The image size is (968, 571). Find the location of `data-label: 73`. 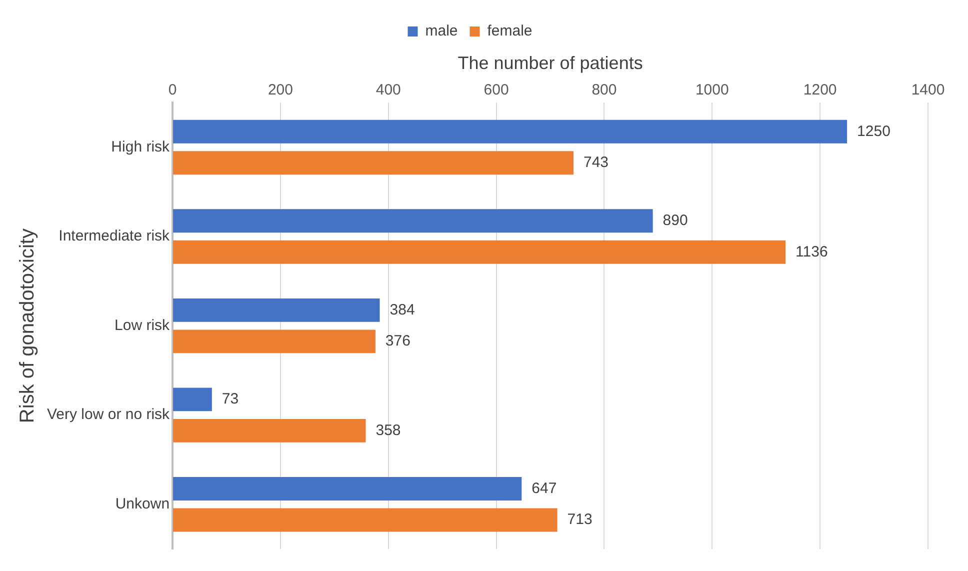

data-label: 73 is located at coordinates (230, 399).